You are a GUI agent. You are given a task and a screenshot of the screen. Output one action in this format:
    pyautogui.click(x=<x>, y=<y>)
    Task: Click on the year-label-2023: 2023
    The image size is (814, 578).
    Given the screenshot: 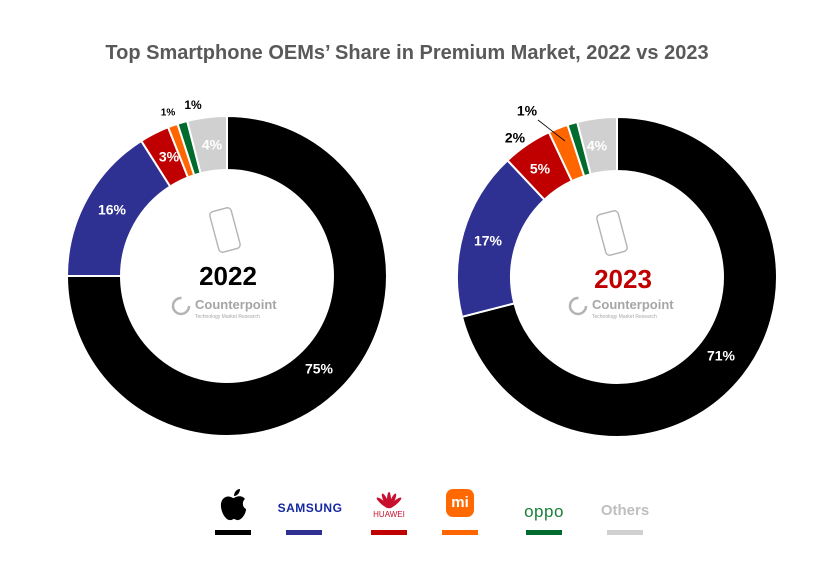 What is the action you would take?
    pyautogui.click(x=623, y=279)
    